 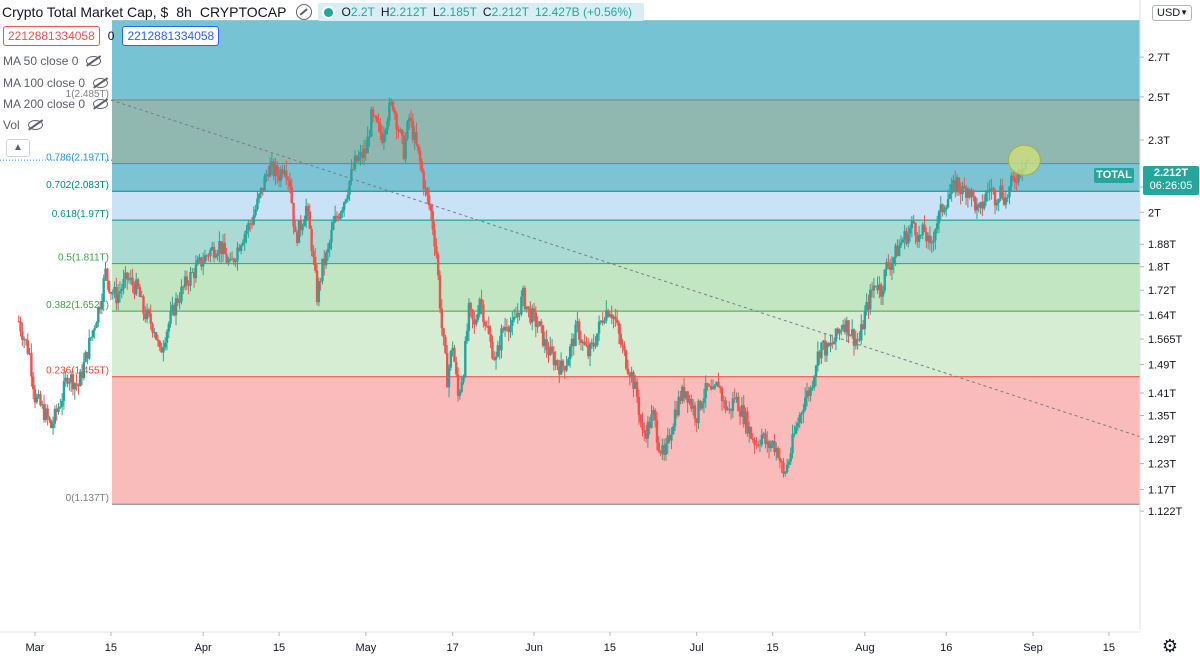 I want to click on fib-level-label: 0(1.137T), so click(x=87, y=498).